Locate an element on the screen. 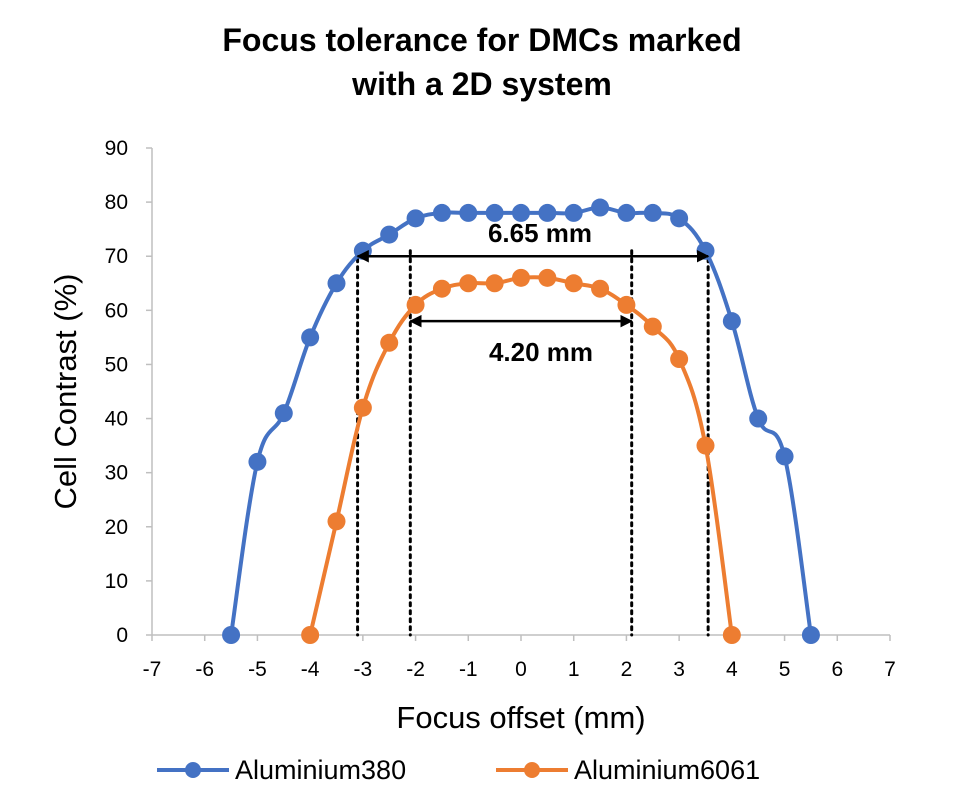  y-tick-label: 20 is located at coordinates (116, 527).